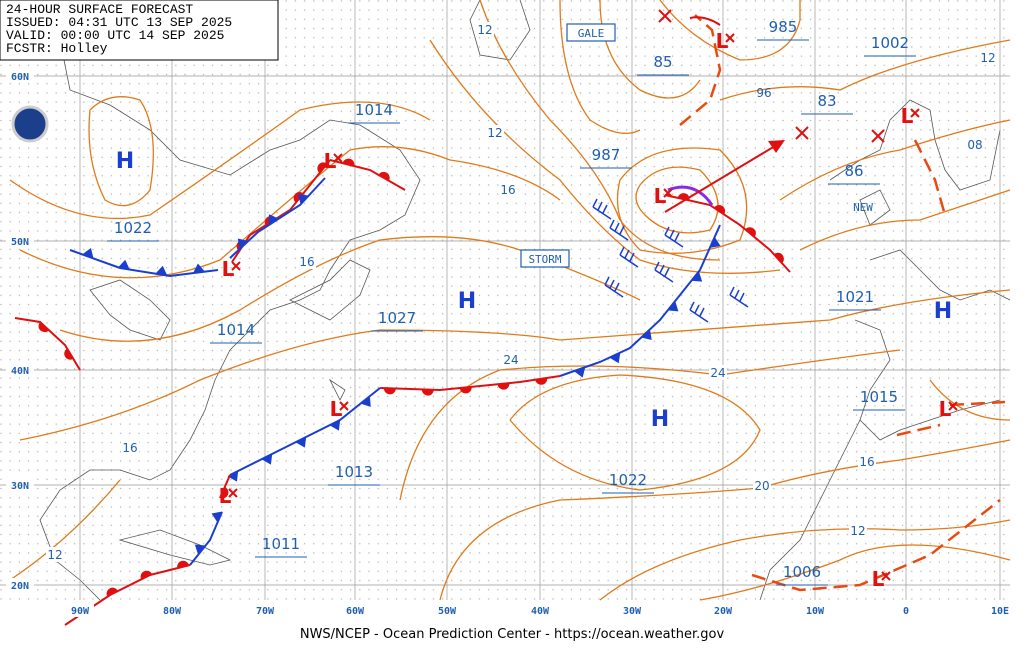 Image resolution: width=1024 pixels, height=652 pixels. I want to click on pressure-label: 1021, so click(855, 297).